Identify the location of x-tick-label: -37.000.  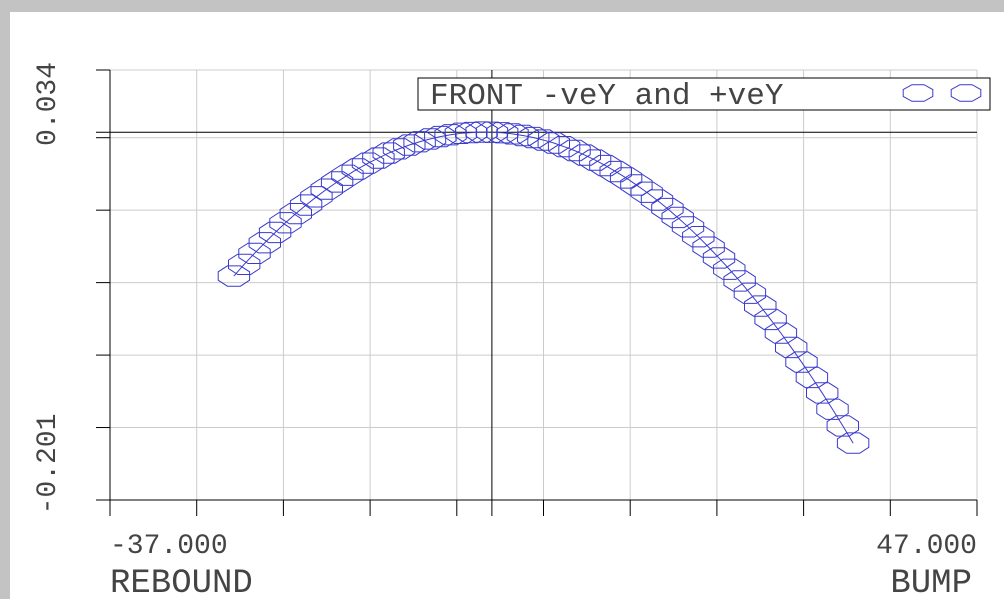
(169, 546).